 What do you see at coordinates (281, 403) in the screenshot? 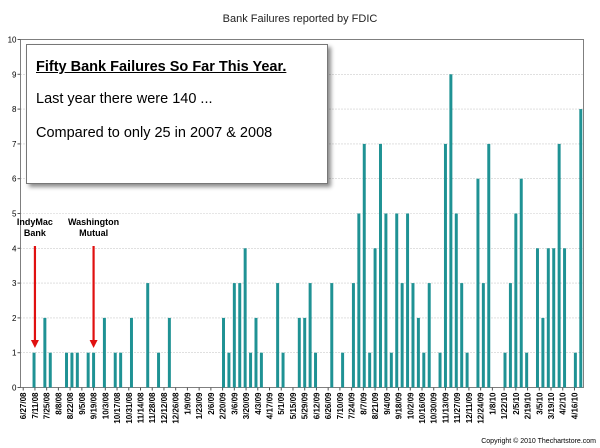
I see `x-tick-label: 5/1/09` at bounding box center [281, 403].